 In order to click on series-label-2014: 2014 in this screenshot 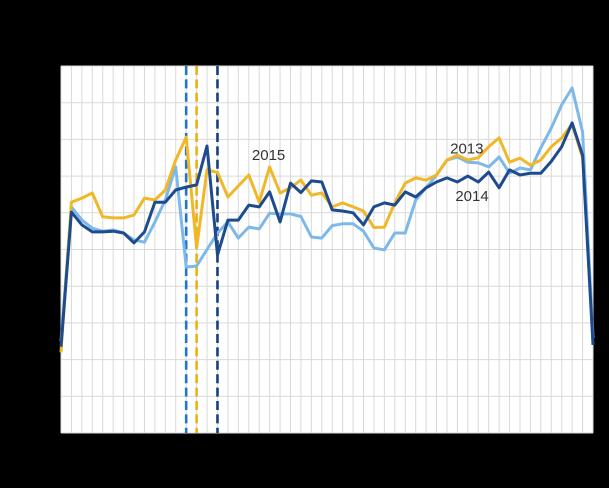, I will do `click(471, 196)`.